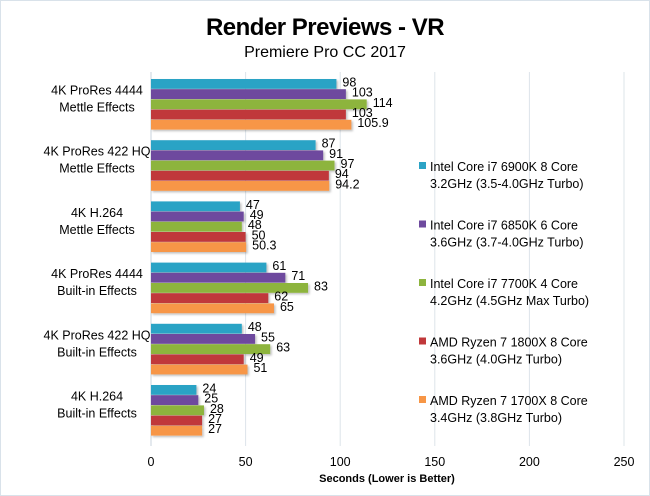 This screenshot has width=650, height=496. Describe the element at coordinates (97, 99) in the screenshot. I see `category-label: 4K ProRes 4444 Mettle Effects` at that location.